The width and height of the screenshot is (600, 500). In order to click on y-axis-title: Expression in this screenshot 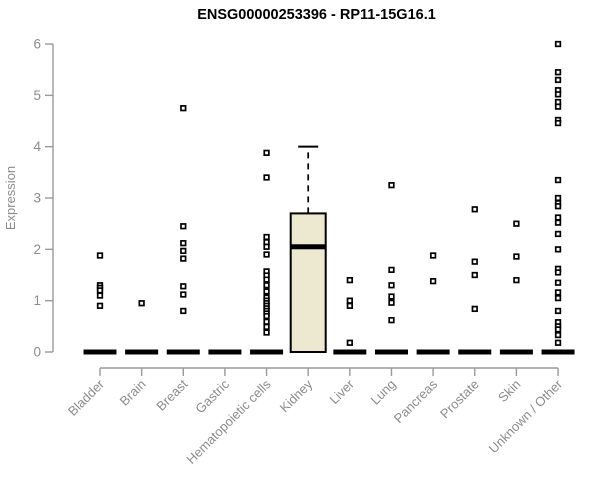, I will do `click(10, 198)`.